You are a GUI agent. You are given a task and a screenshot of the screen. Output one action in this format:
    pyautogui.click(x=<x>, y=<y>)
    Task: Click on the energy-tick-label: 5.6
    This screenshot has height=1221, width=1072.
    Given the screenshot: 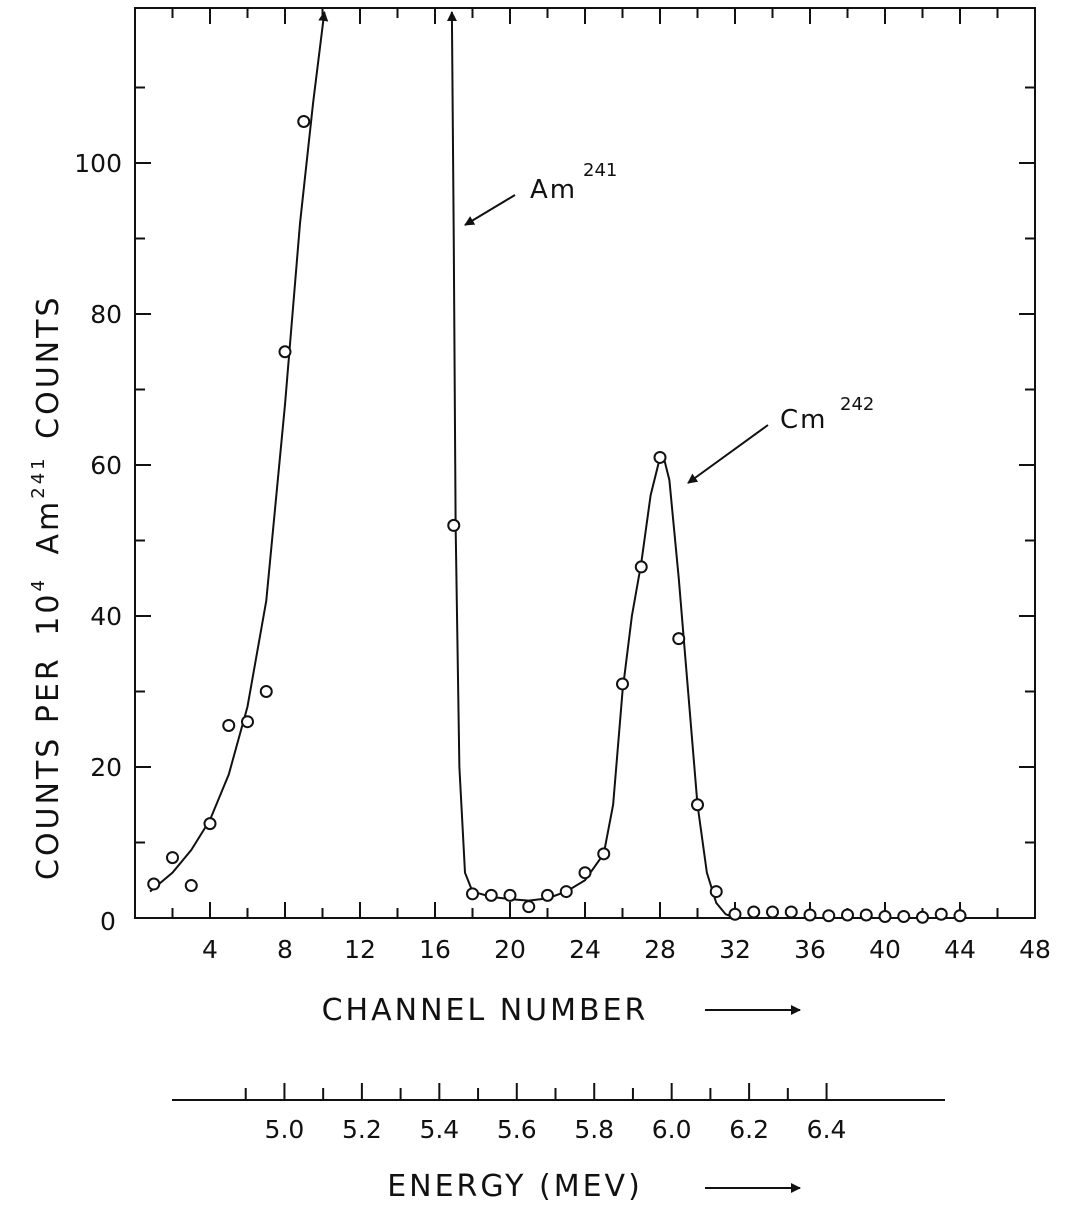 What is the action you would take?
    pyautogui.click(x=517, y=1129)
    